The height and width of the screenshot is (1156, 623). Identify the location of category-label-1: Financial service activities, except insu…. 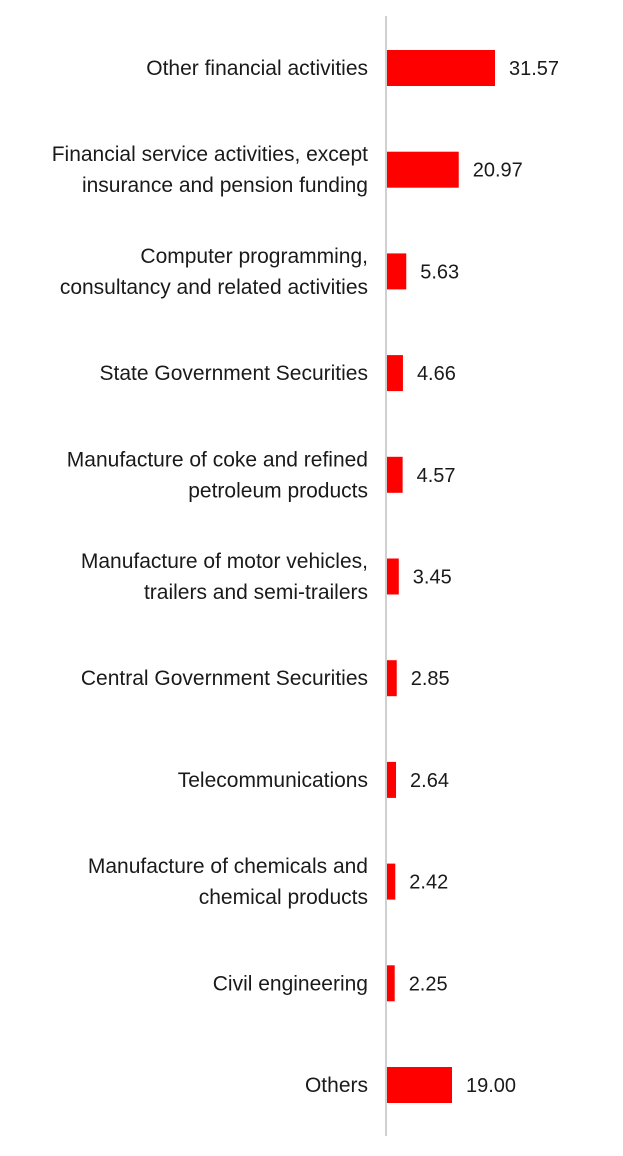
(210, 170).